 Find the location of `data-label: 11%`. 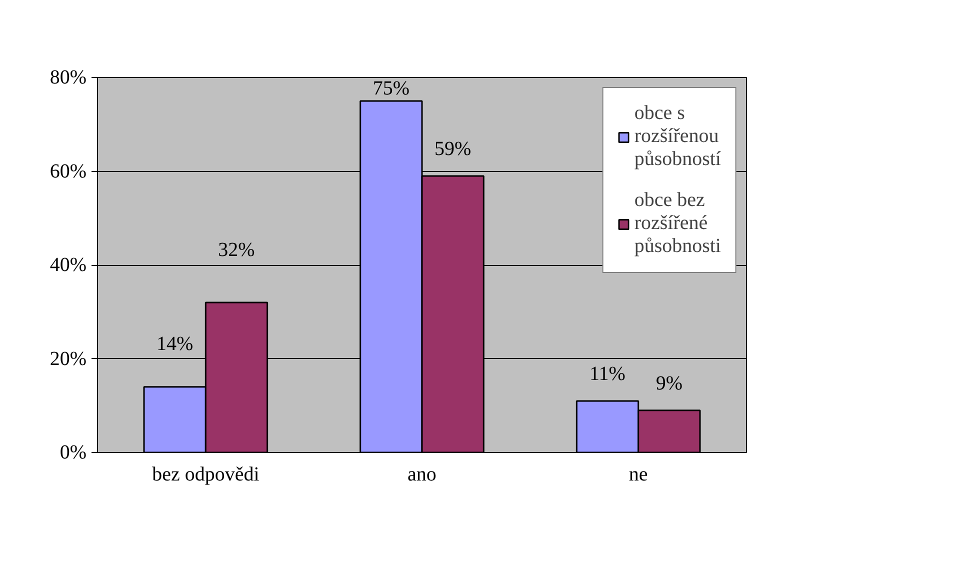

data-label: 11% is located at coordinates (608, 373).